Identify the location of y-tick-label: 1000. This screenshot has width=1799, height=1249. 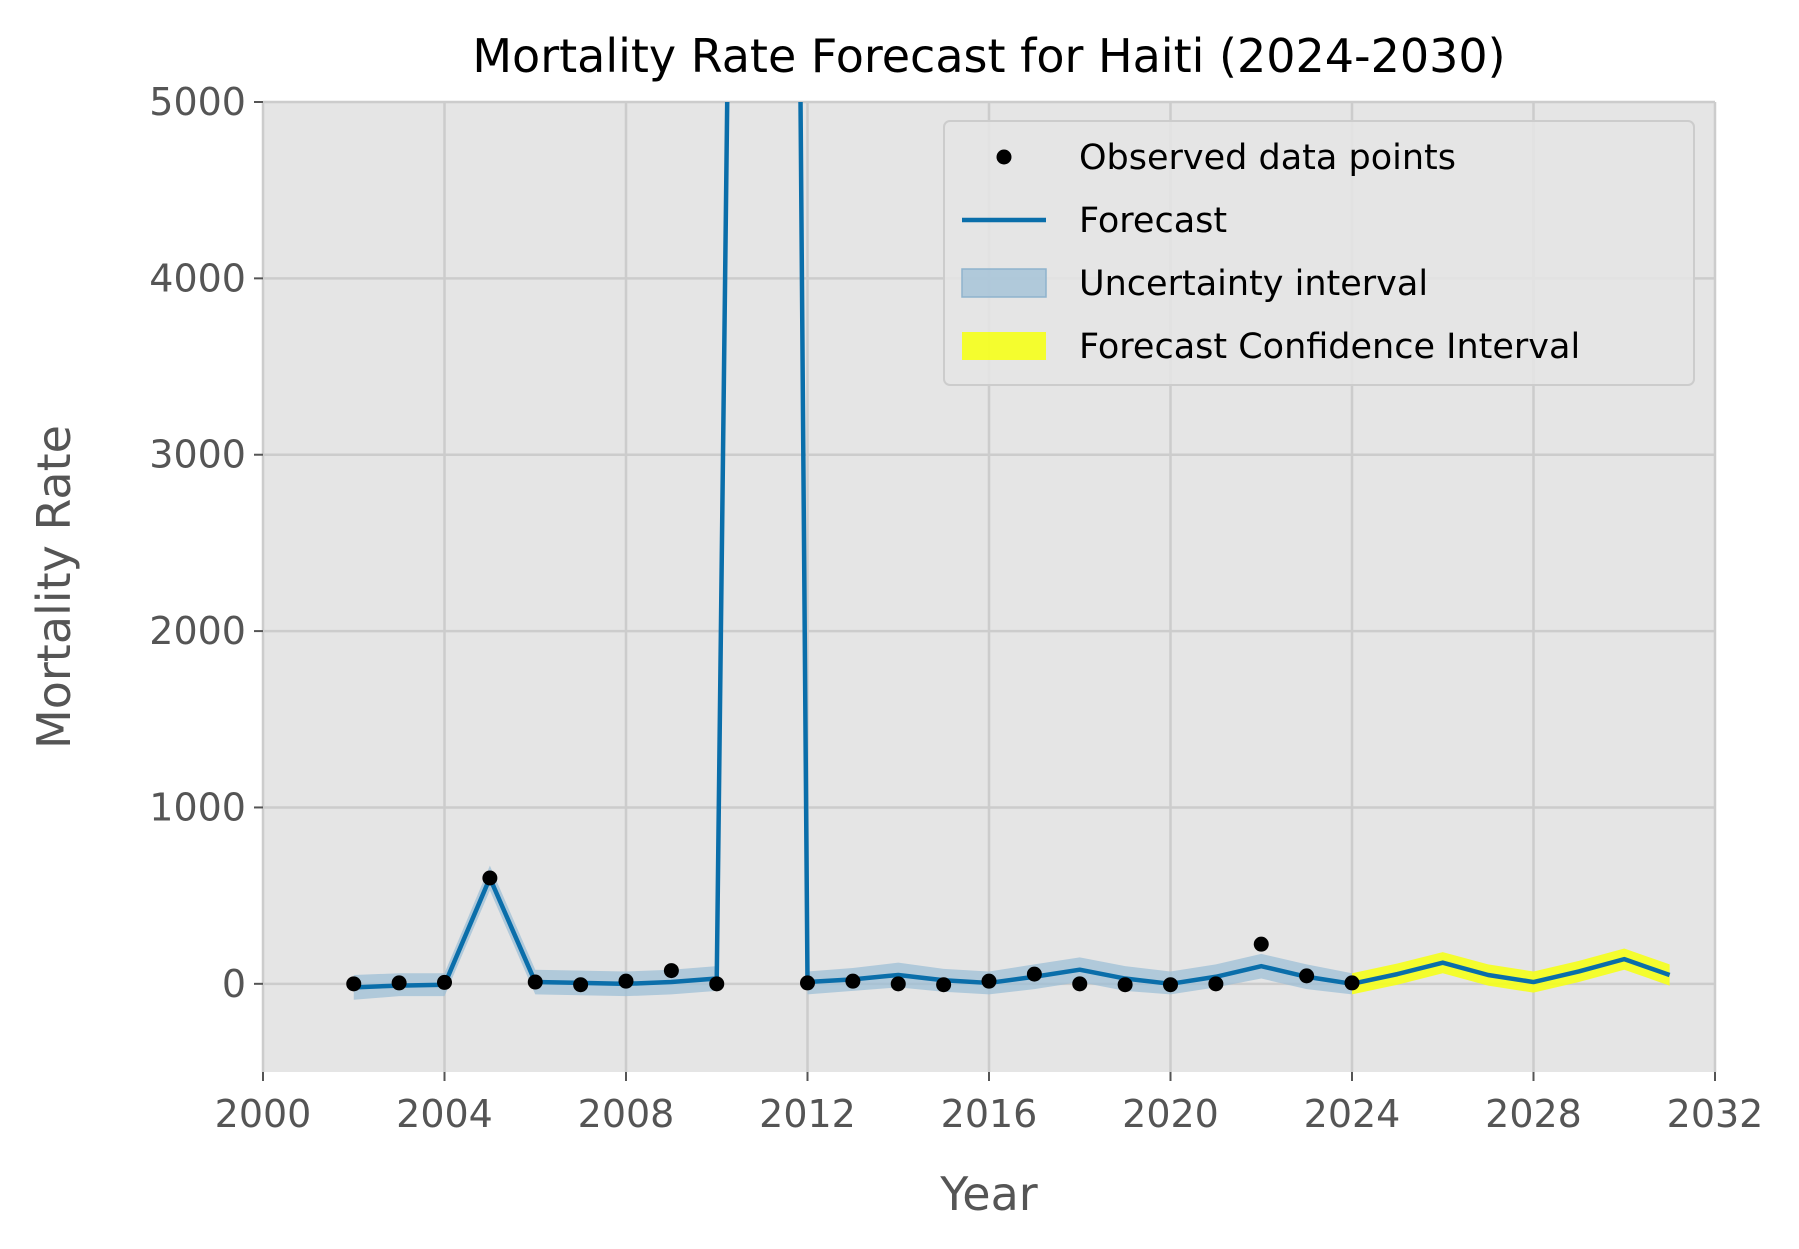
(197, 807).